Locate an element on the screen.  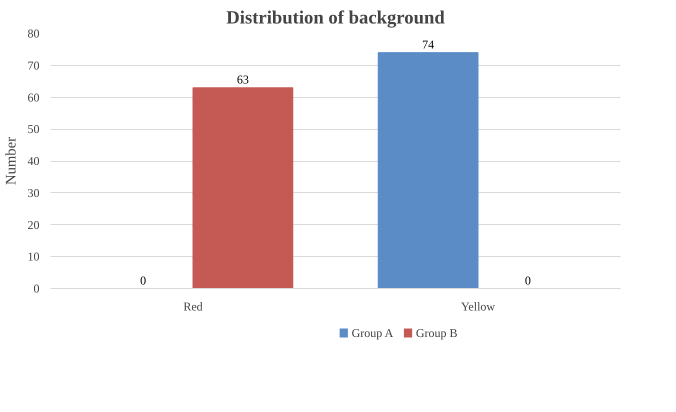
y-tick-label: 20 is located at coordinates (34, 225).